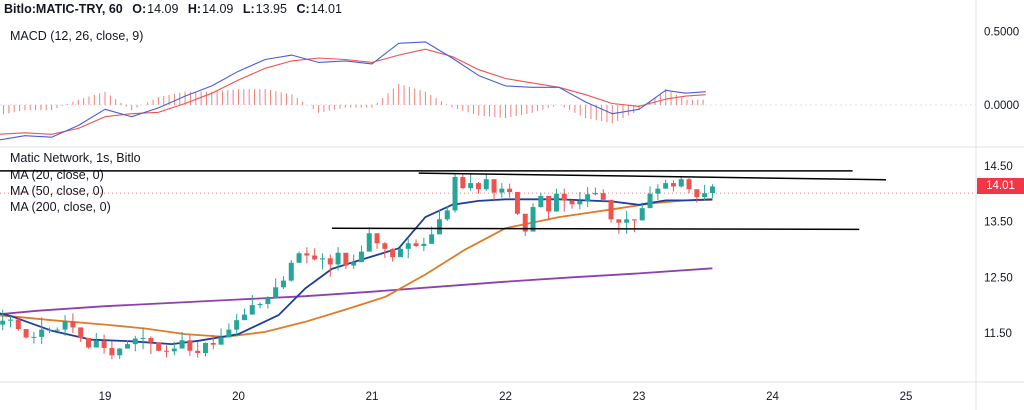 The width and height of the screenshot is (1024, 410). I want to click on open-label: O:, so click(139, 9).